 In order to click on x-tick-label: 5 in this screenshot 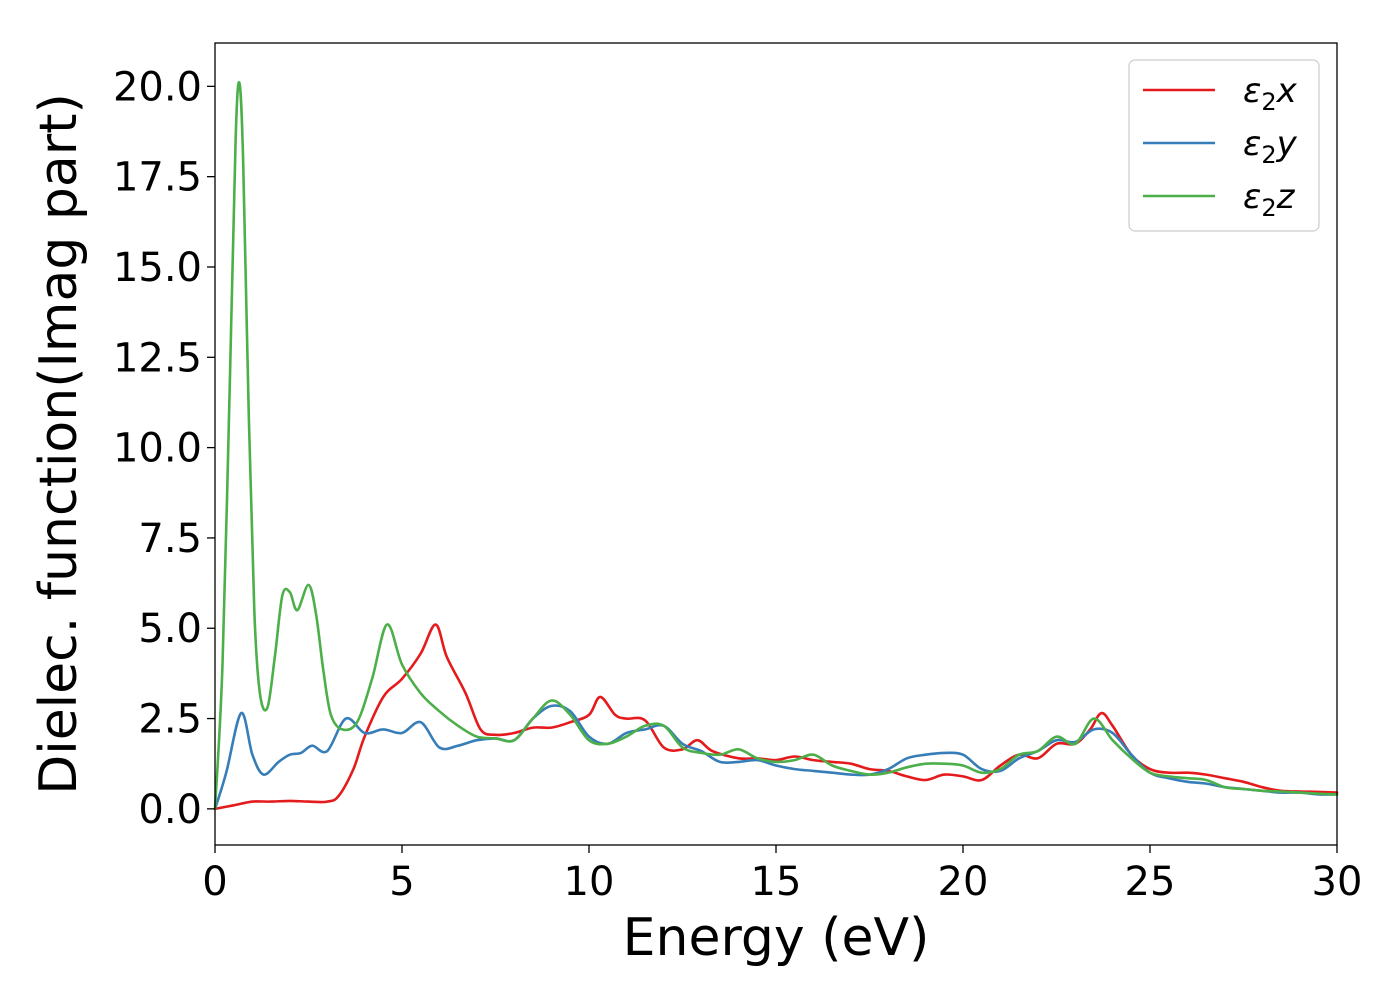, I will do `click(401, 882)`.